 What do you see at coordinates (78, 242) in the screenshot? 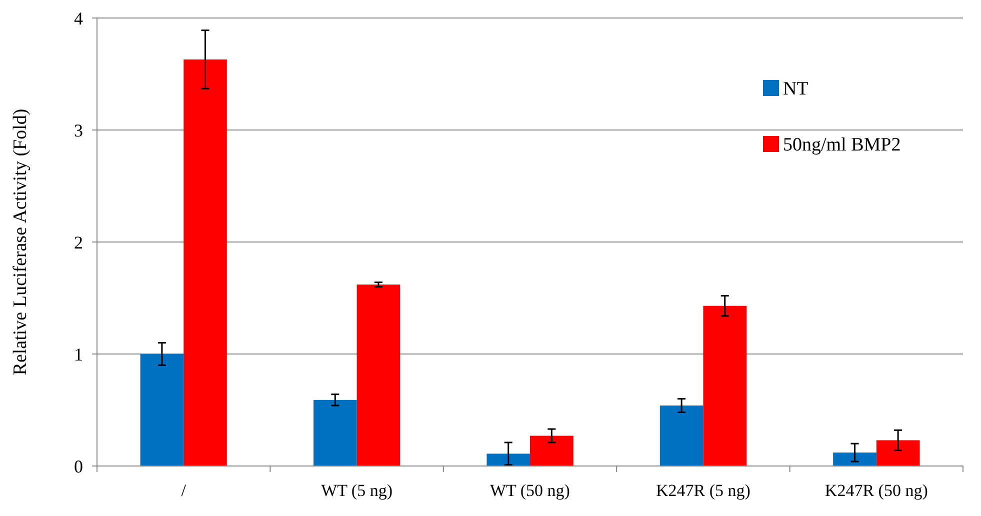
I see `y-tick-label: 2` at bounding box center [78, 242].